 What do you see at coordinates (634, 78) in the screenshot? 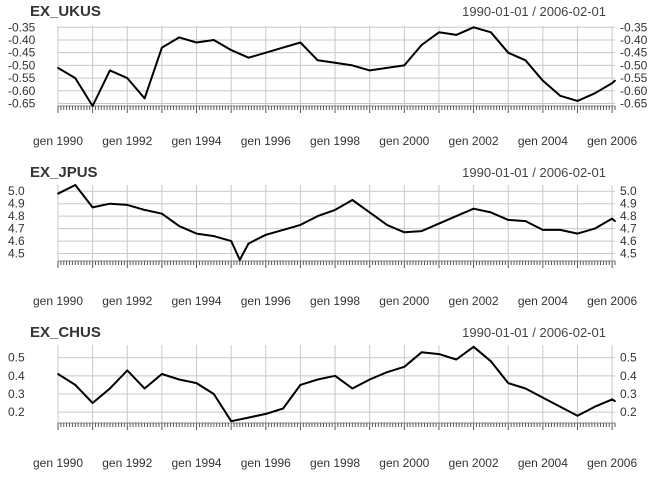
I see `y-tick-label-right: -0.55` at bounding box center [634, 78].